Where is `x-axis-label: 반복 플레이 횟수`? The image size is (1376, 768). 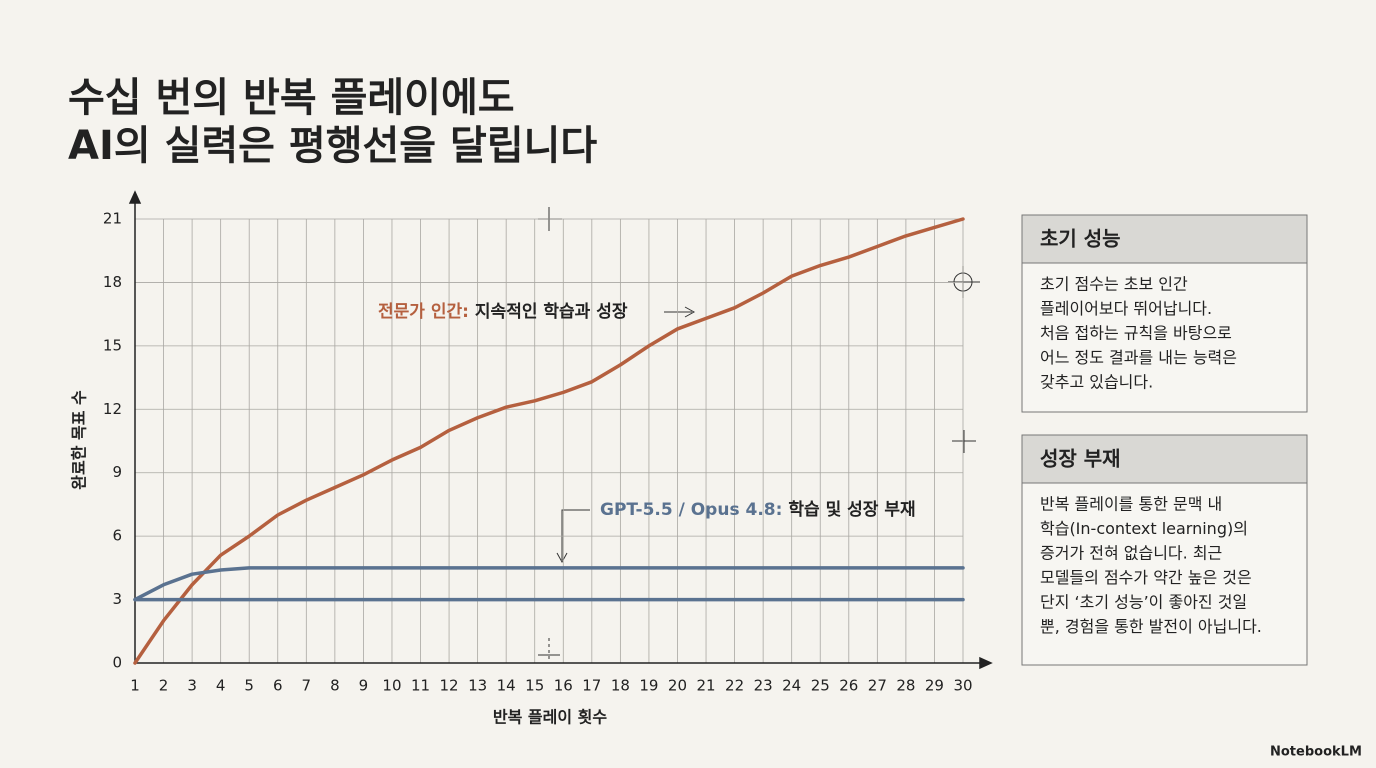 x-axis-label: 반복 플레이 횟수 is located at coordinates (550, 717).